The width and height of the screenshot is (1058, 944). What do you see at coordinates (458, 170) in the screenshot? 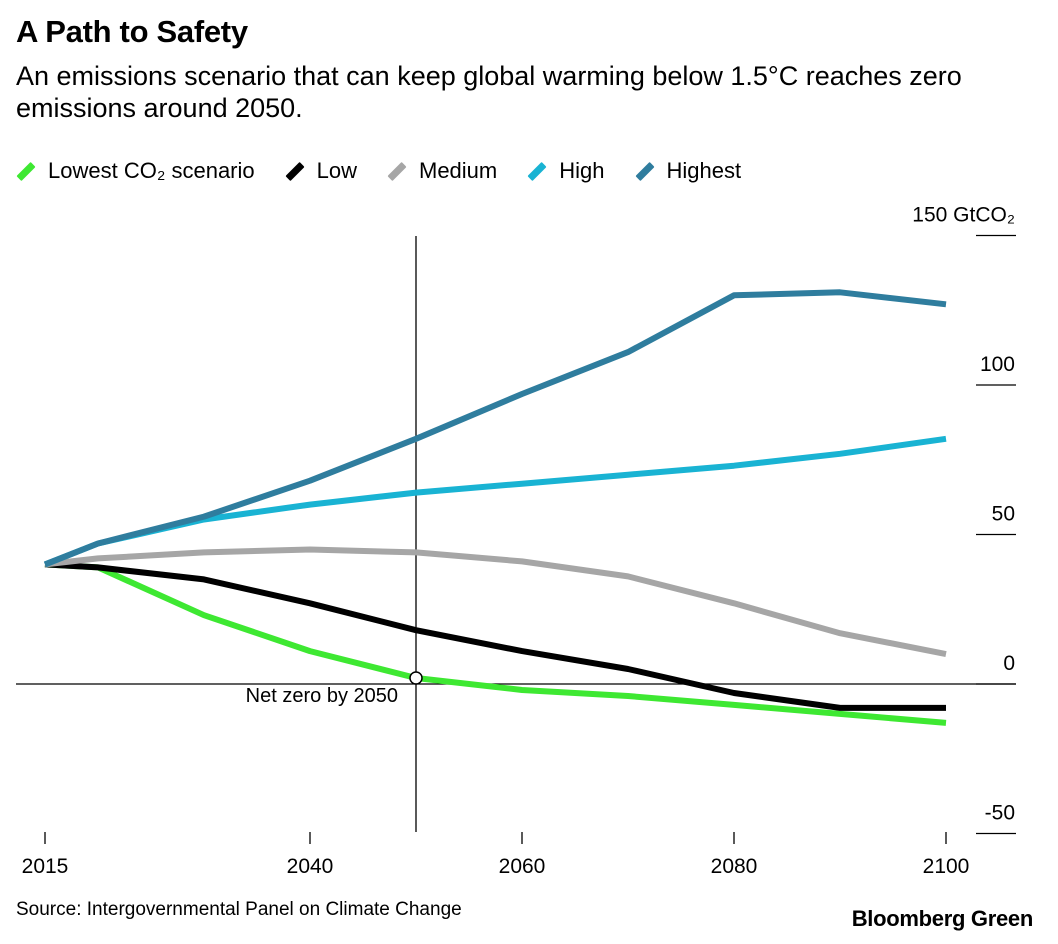
I see `legend-label-medium: Medium` at bounding box center [458, 170].